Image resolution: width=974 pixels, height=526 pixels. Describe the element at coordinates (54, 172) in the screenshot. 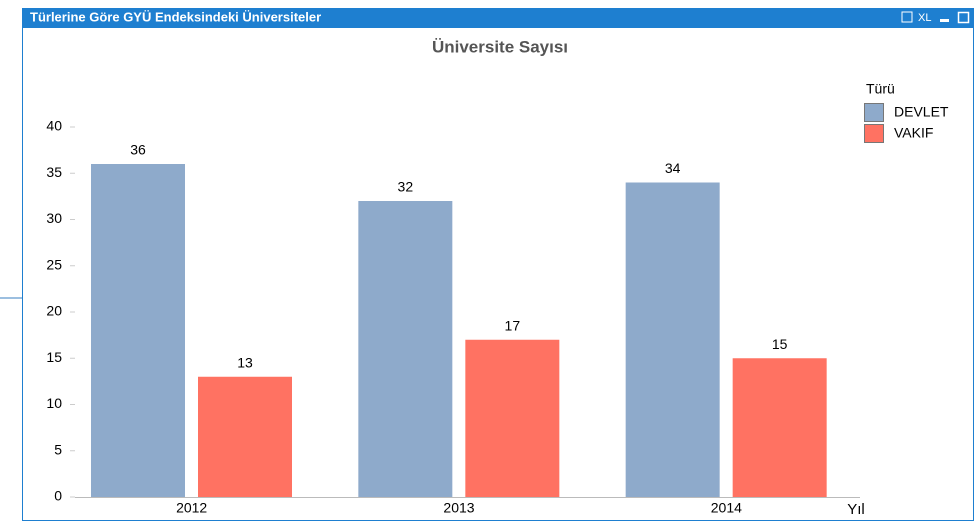

I see `y-tick-label: 35` at that location.